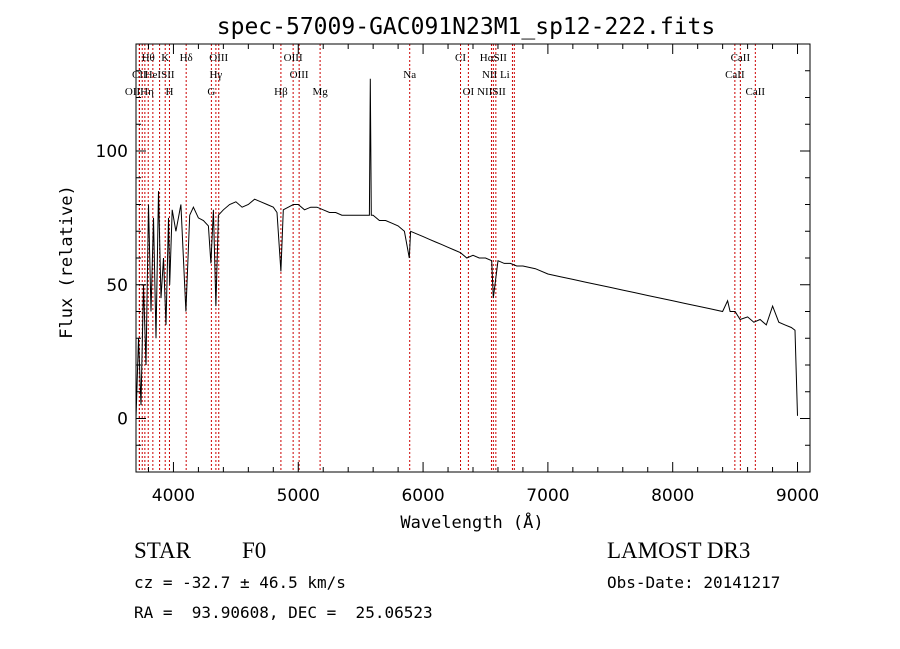 Image resolution: width=900 pixels, height=649 pixels. Describe the element at coordinates (460, 58) in the screenshot. I see `marker-label: CI` at that location.